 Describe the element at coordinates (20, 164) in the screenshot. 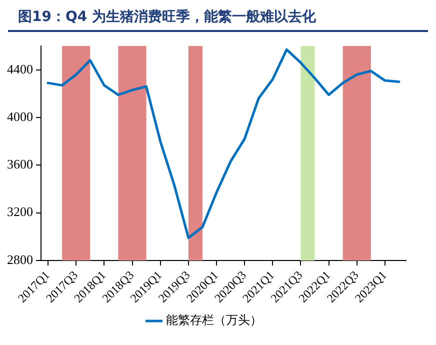

I see `y-tick-label: 3600` at that location.